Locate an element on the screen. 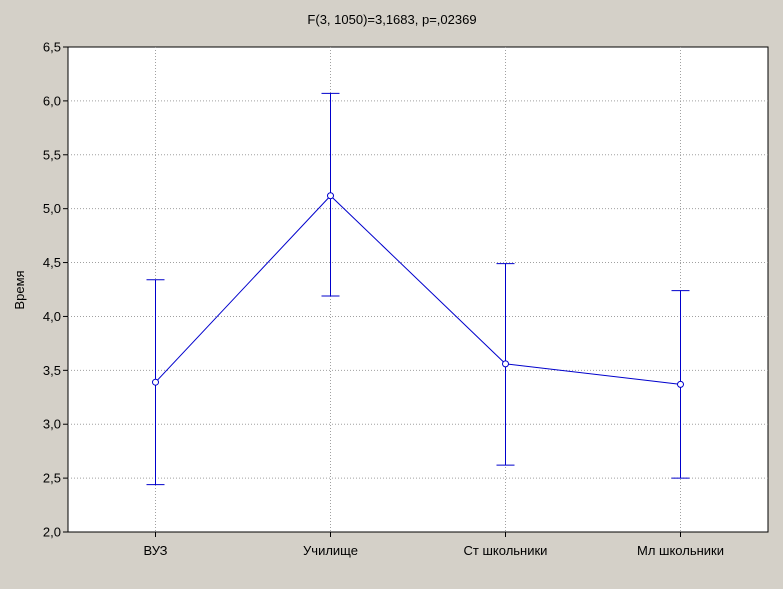  x-tick-label: Ст школьники is located at coordinates (506, 550).